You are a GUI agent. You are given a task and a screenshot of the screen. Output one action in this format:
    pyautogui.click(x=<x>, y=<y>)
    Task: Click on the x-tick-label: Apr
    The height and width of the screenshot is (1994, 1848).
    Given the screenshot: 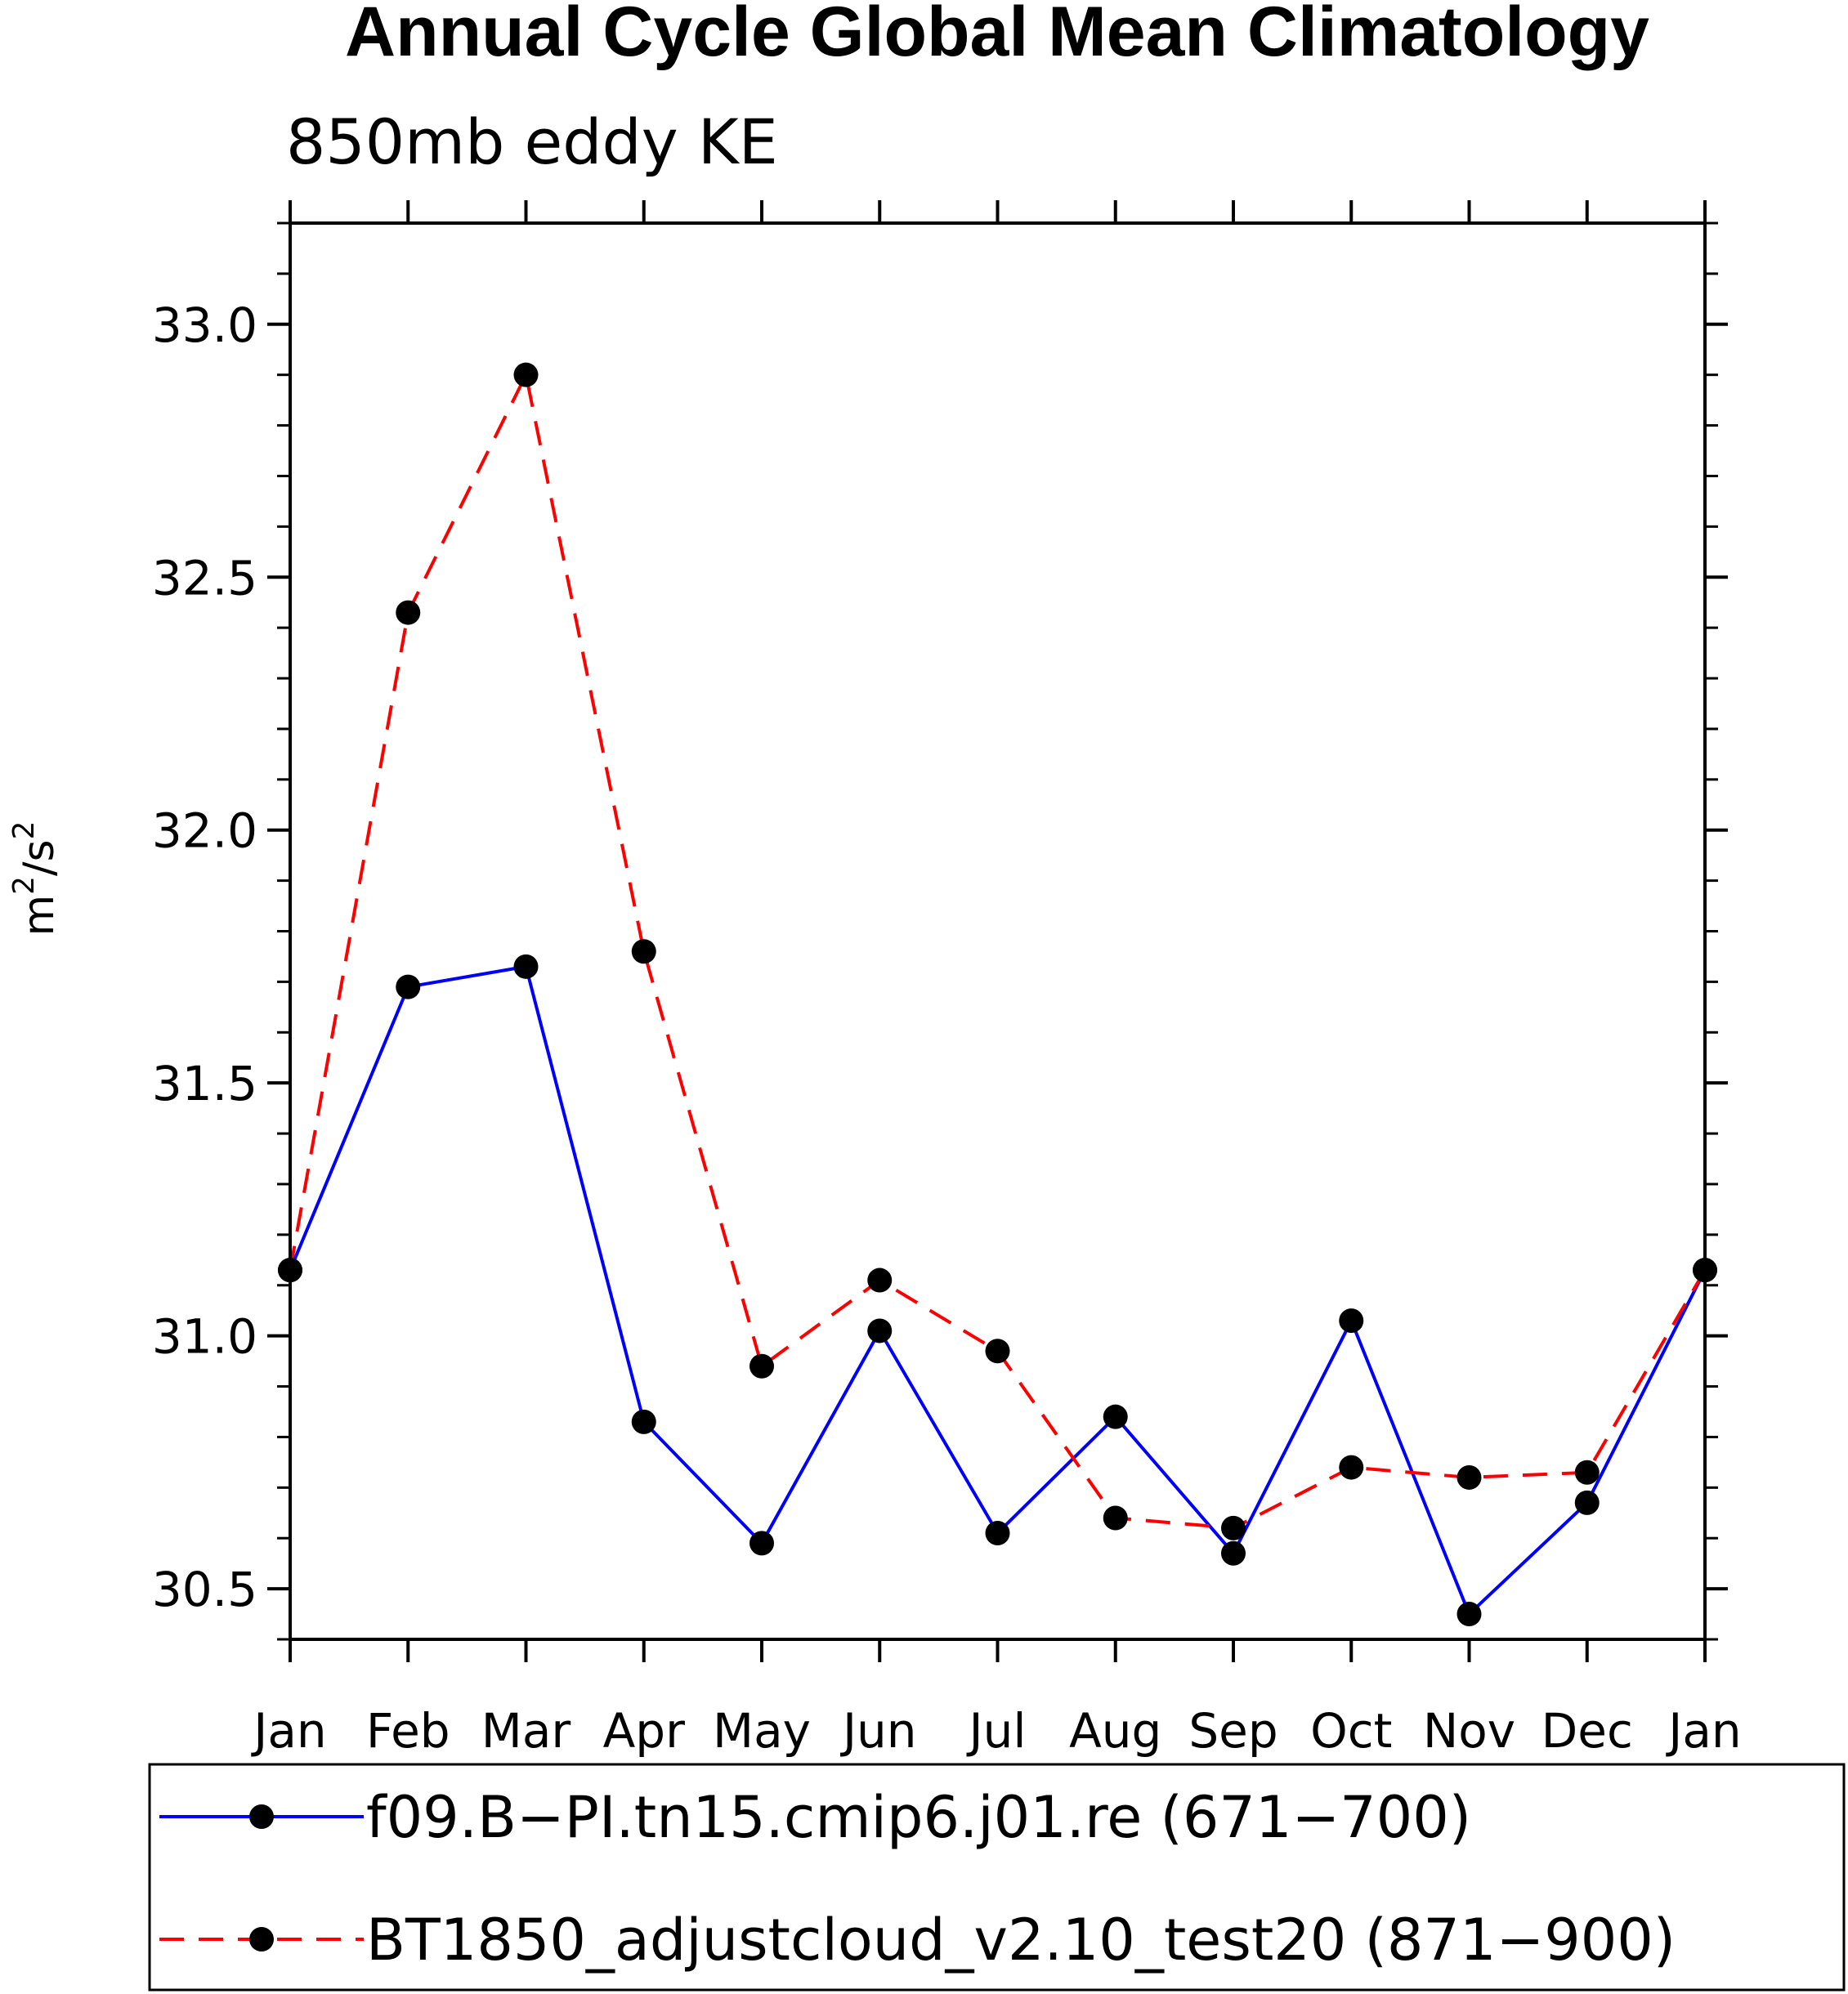 What is the action you would take?
    pyautogui.click(x=644, y=1731)
    